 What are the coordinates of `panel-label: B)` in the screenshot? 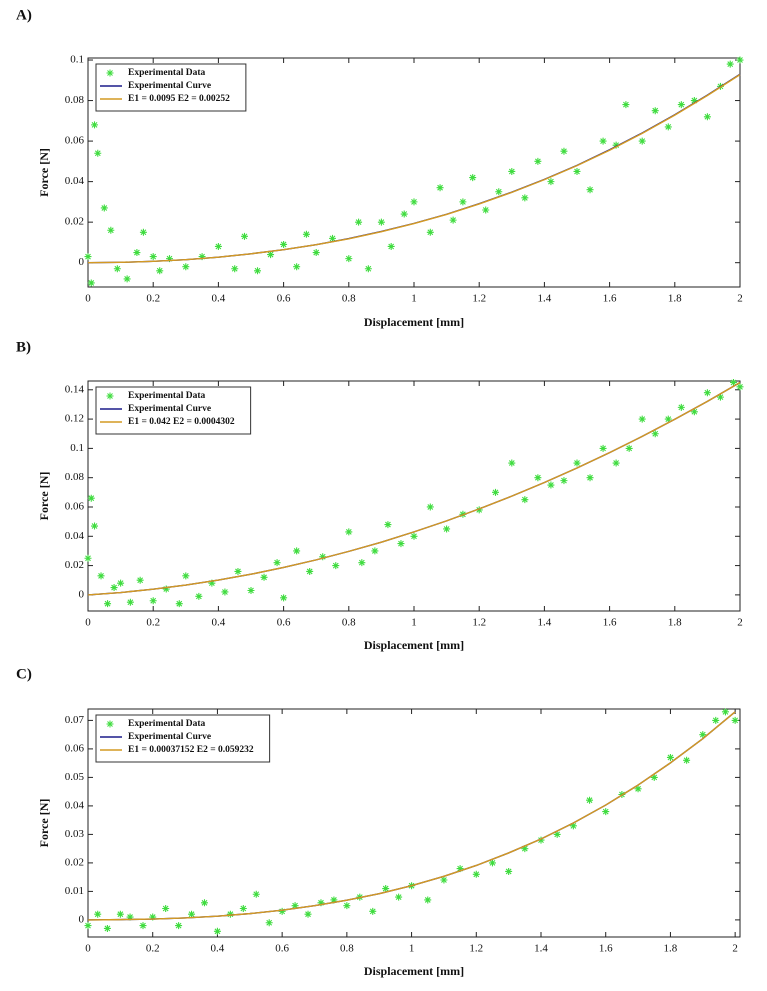 It's located at (23, 347).